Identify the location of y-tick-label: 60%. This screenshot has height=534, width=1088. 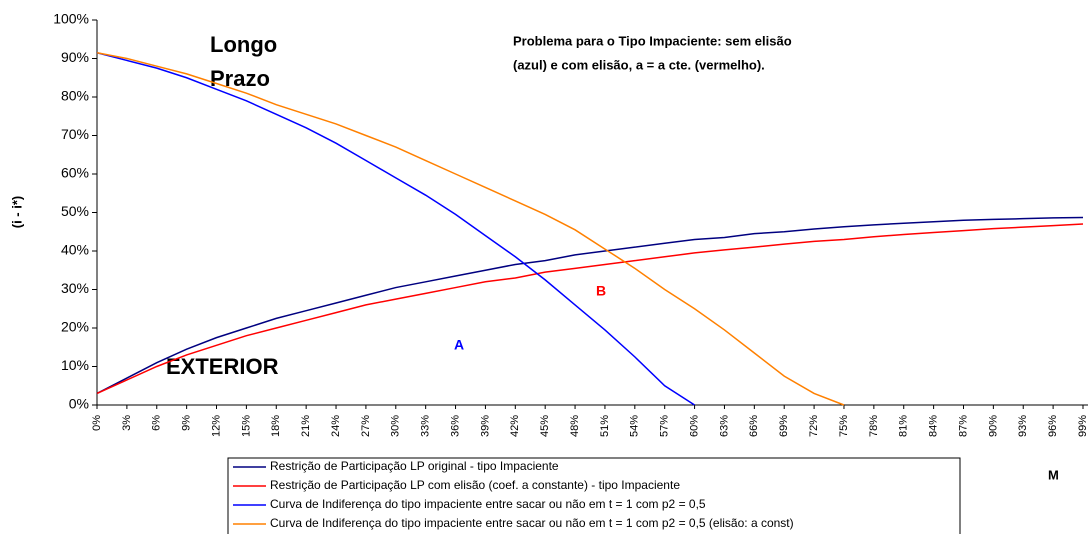
(75, 173).